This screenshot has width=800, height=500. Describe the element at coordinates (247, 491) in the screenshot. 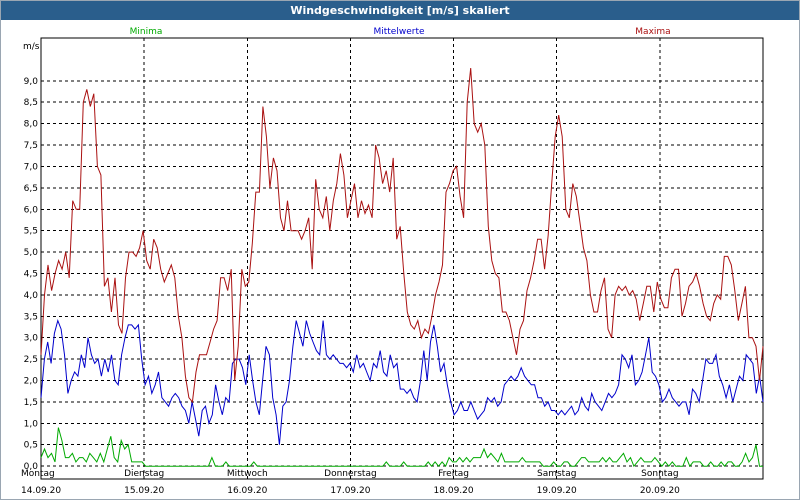

I see `x-date-label: 16.09.20` at that location.